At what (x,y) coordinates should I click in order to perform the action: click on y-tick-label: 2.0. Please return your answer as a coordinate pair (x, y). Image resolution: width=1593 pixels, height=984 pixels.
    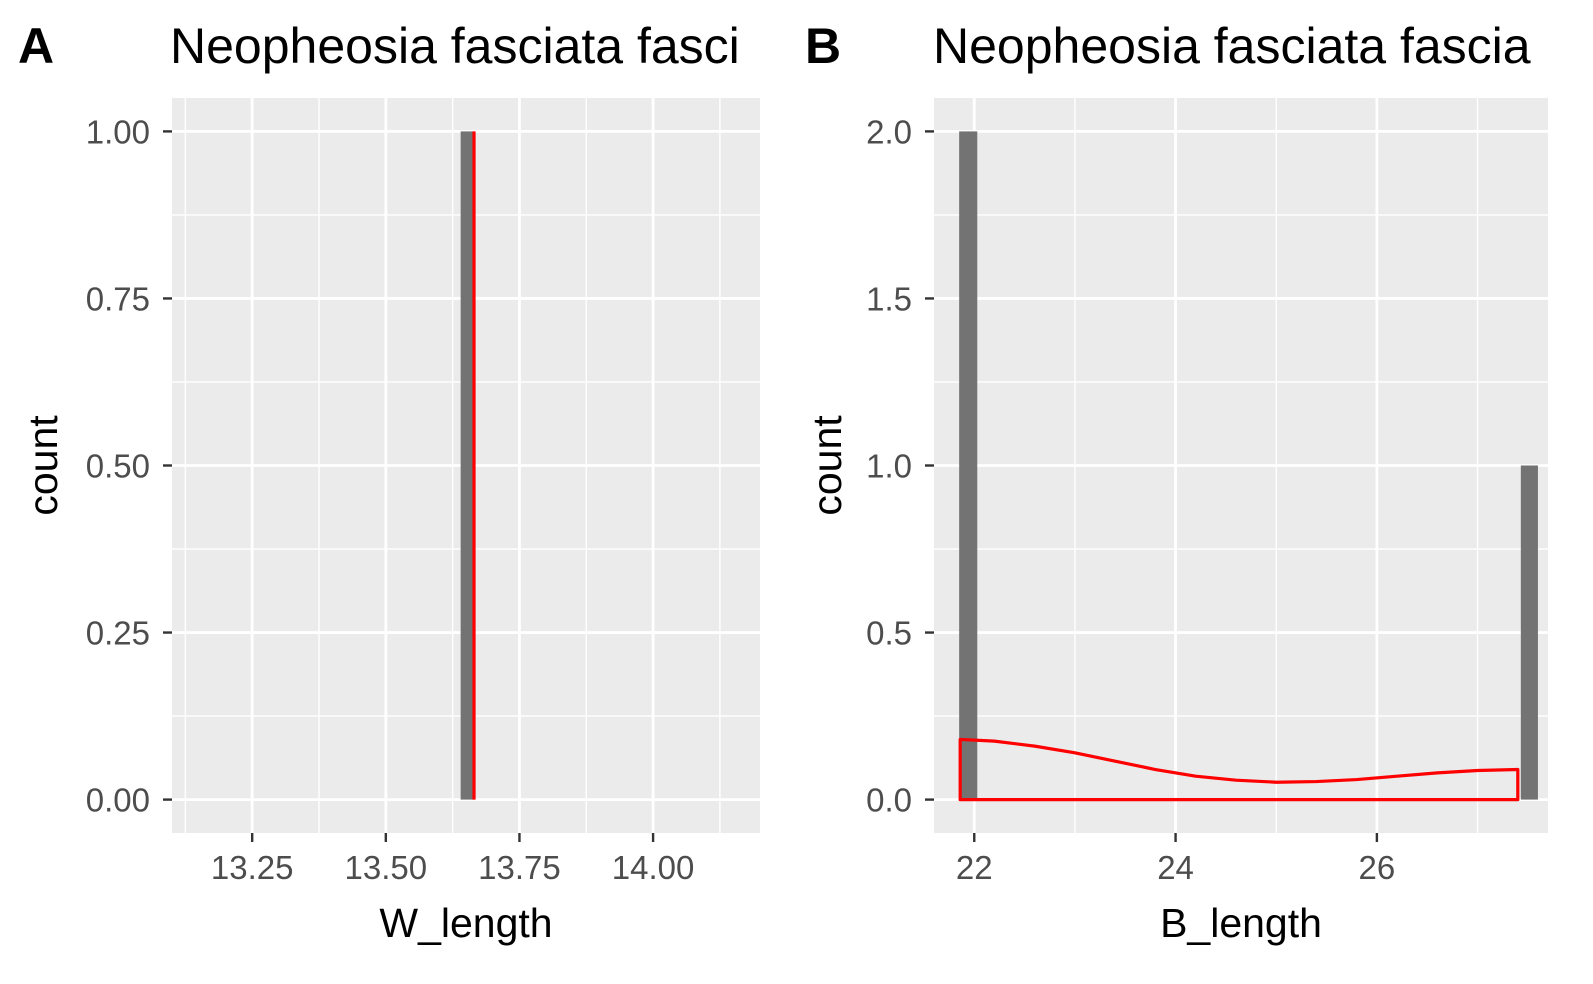
    Looking at the image, I should click on (889, 131).